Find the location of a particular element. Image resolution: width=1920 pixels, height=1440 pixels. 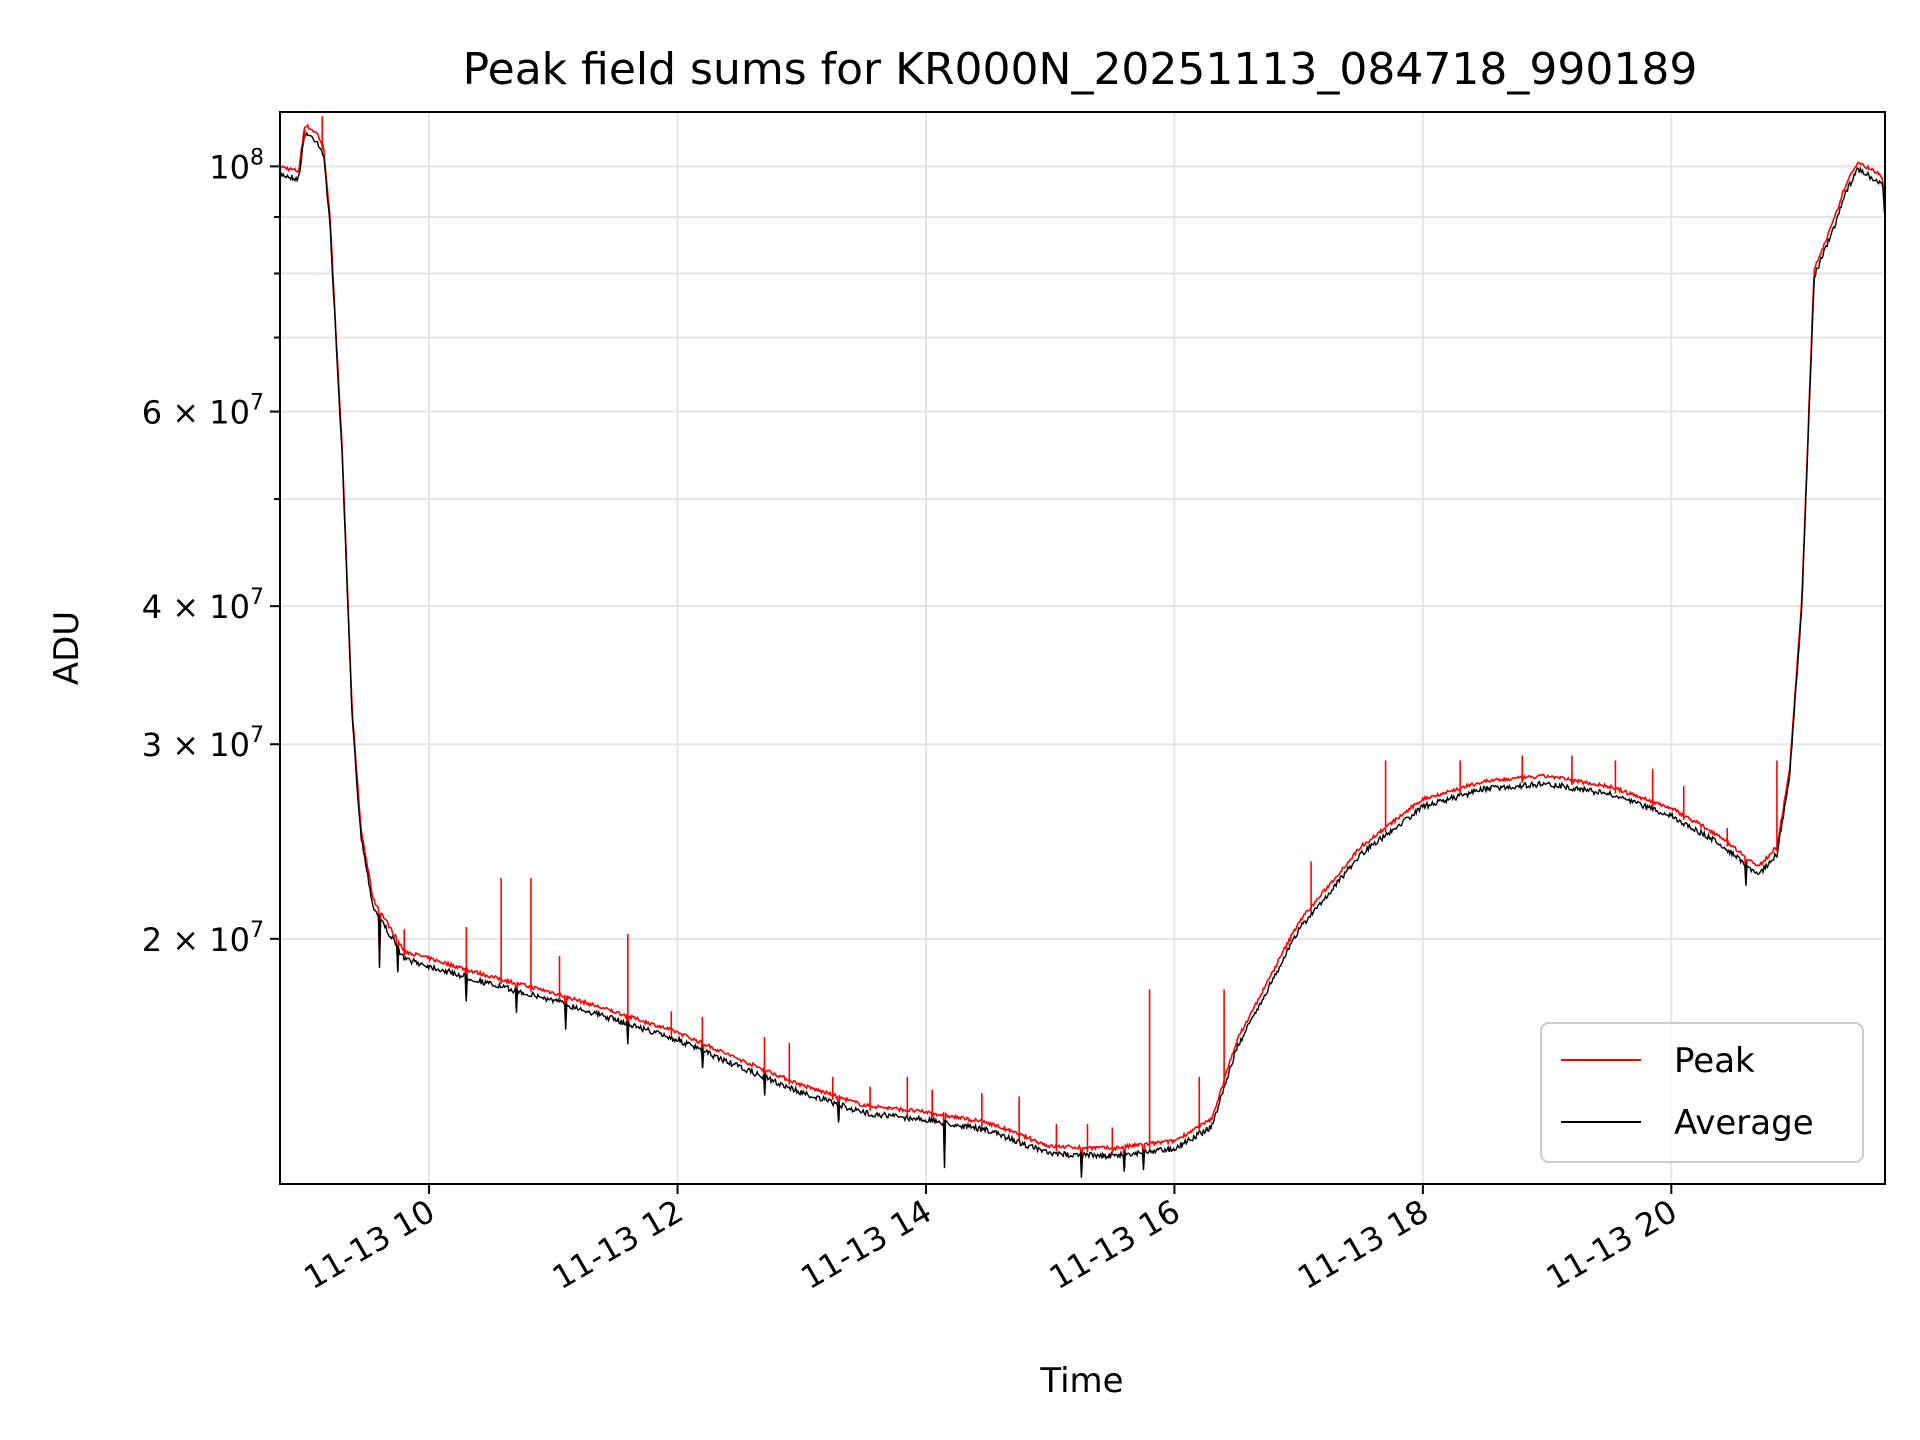

legend: Peak Average is located at coordinates (1702, 1092).